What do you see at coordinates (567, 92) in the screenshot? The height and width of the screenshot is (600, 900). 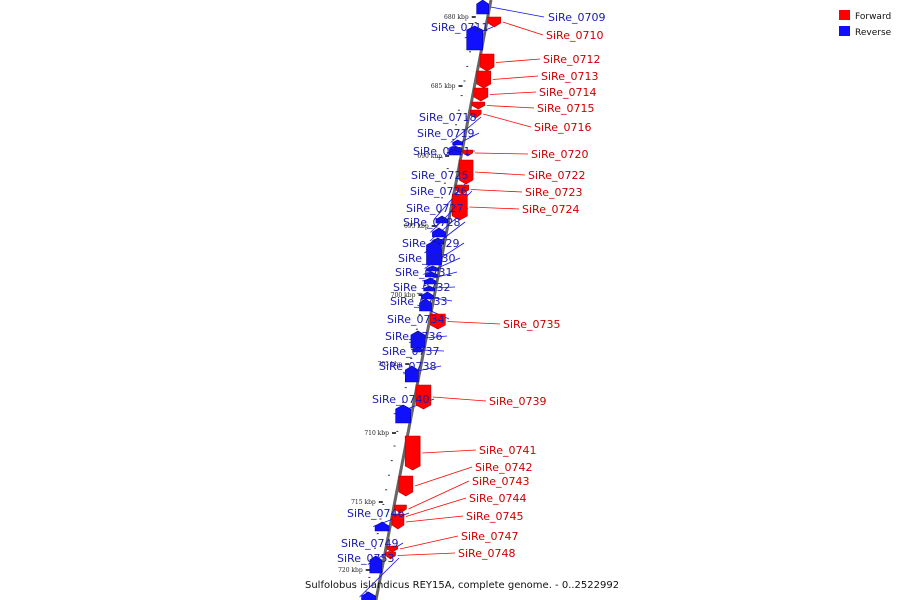 I see `forward-gene-label: SiRe_0714` at bounding box center [567, 92].